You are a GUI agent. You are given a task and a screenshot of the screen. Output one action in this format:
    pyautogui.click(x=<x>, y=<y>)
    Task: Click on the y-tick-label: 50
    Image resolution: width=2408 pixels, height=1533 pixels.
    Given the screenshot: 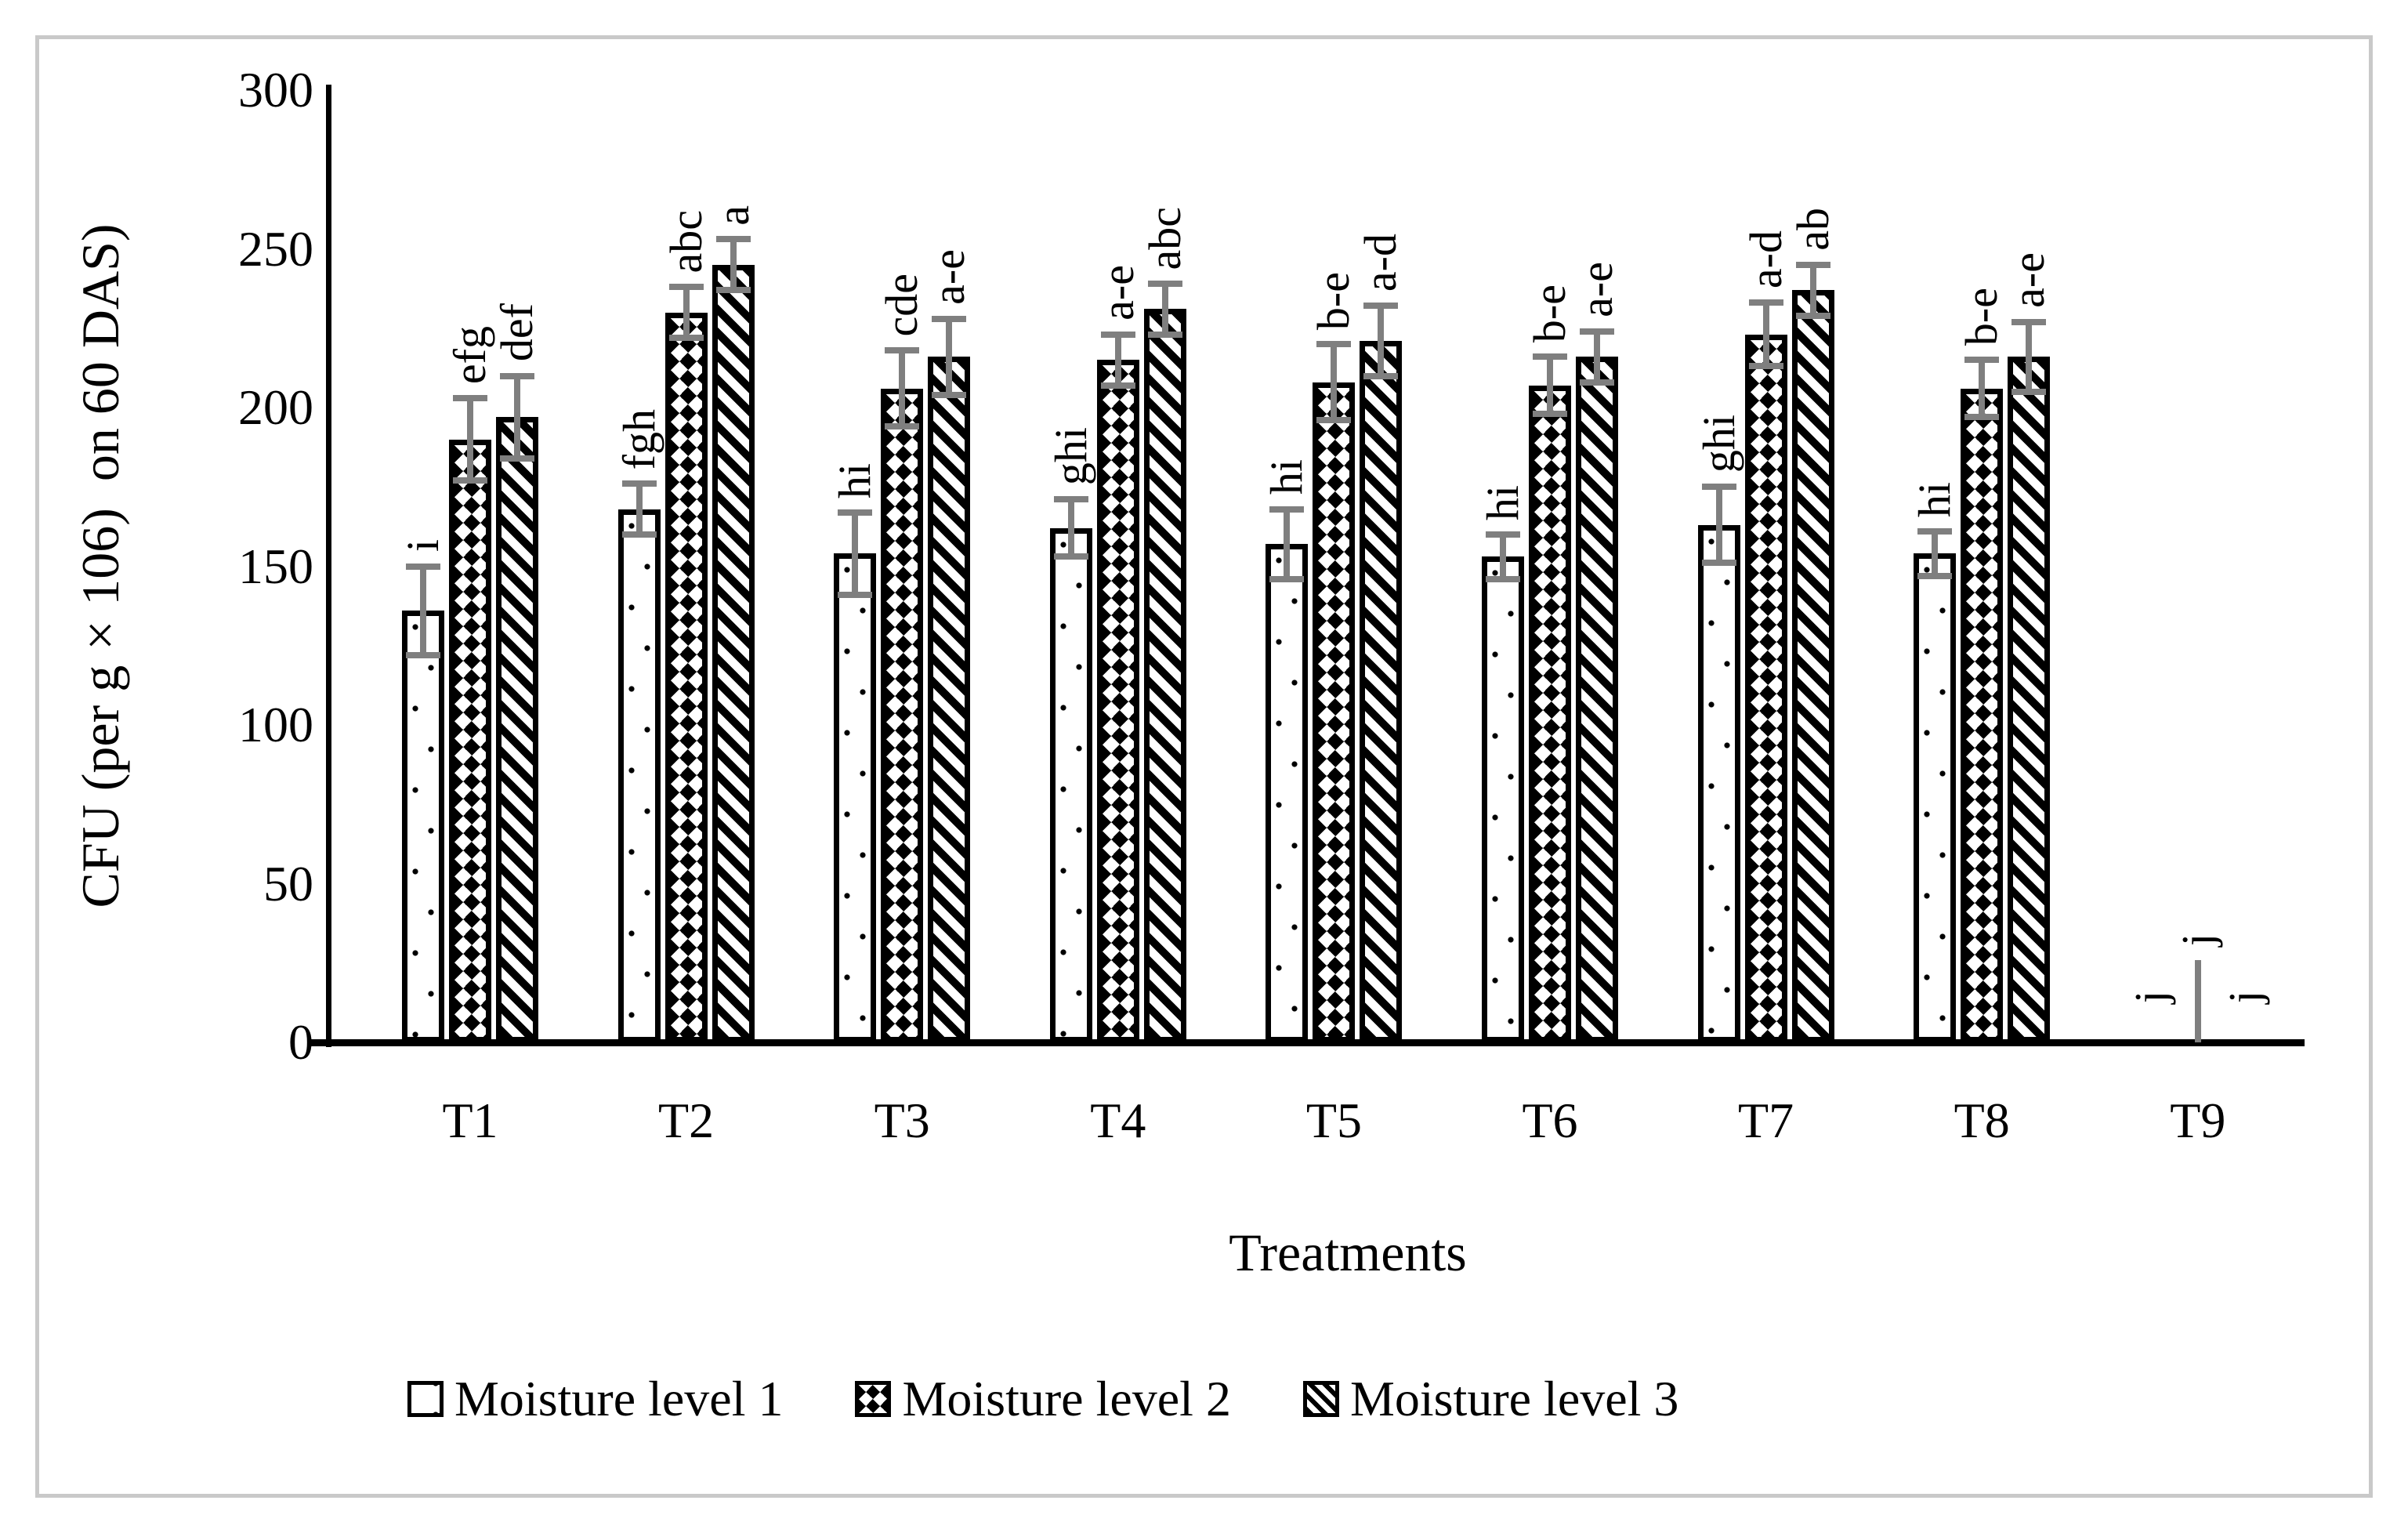 What is the action you would take?
    pyautogui.click(x=288, y=883)
    